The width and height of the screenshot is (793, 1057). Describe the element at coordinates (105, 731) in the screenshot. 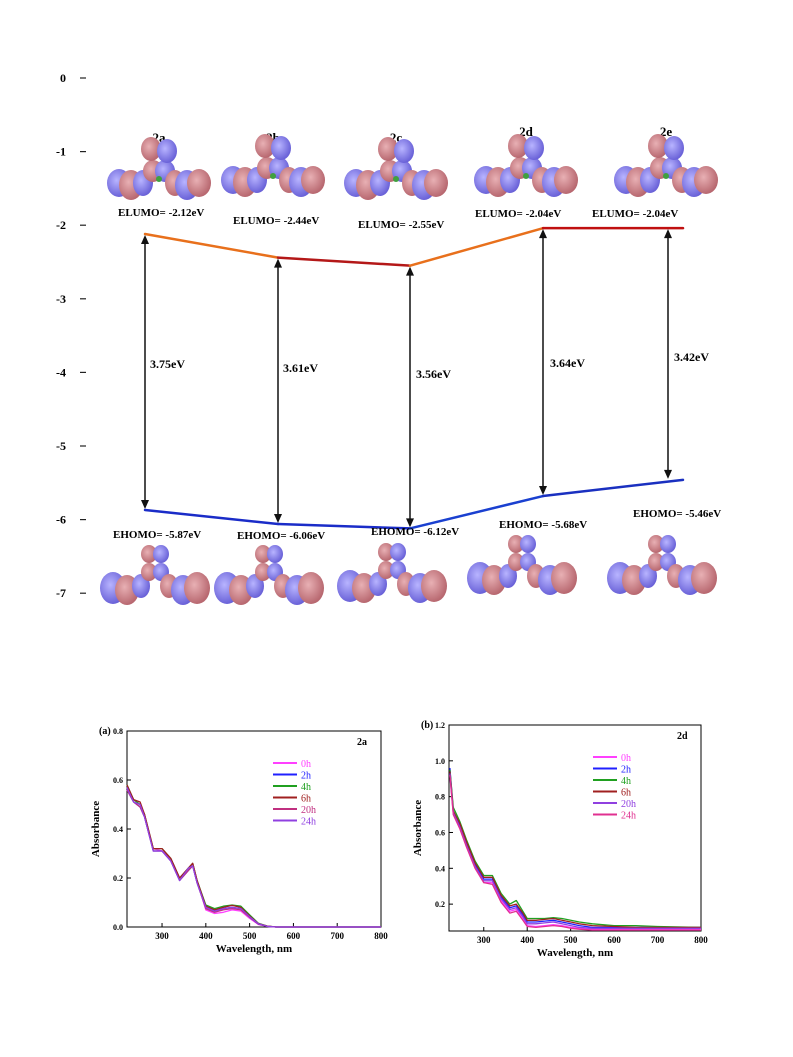

I see `panel-label: (a)` at that location.